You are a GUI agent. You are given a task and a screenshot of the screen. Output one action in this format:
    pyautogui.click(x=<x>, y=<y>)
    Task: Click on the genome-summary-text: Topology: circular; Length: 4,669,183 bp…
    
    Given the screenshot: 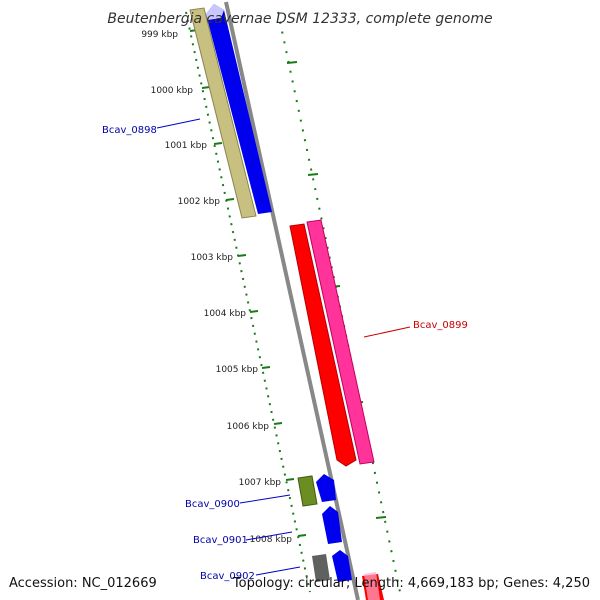 What is the action you would take?
    pyautogui.click(x=411, y=583)
    